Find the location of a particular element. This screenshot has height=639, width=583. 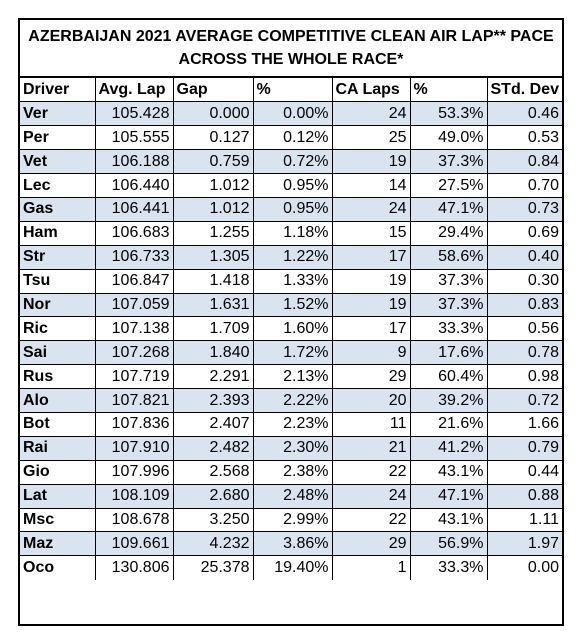

cell-ca-laps: 22 is located at coordinates (371, 472).